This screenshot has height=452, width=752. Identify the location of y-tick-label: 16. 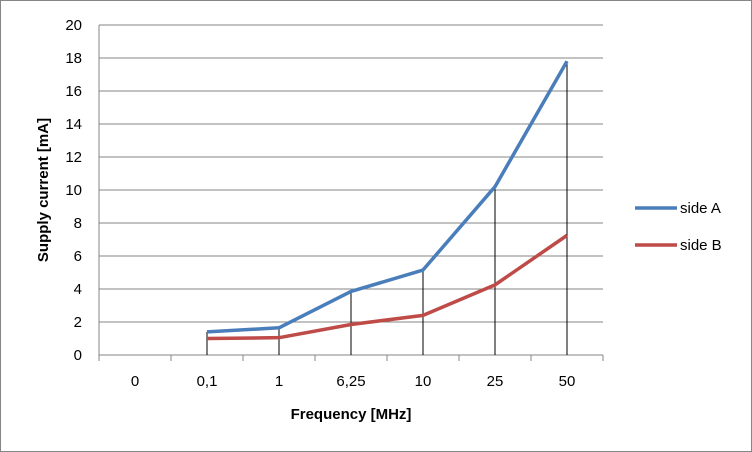
(73, 91).